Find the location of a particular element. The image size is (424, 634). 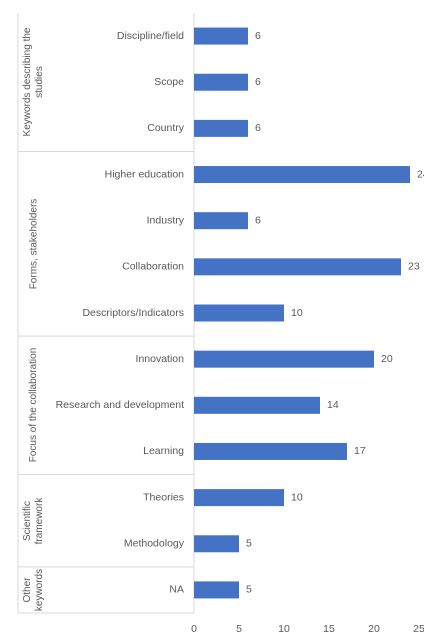

value-label: 24 is located at coordinates (420, 174).